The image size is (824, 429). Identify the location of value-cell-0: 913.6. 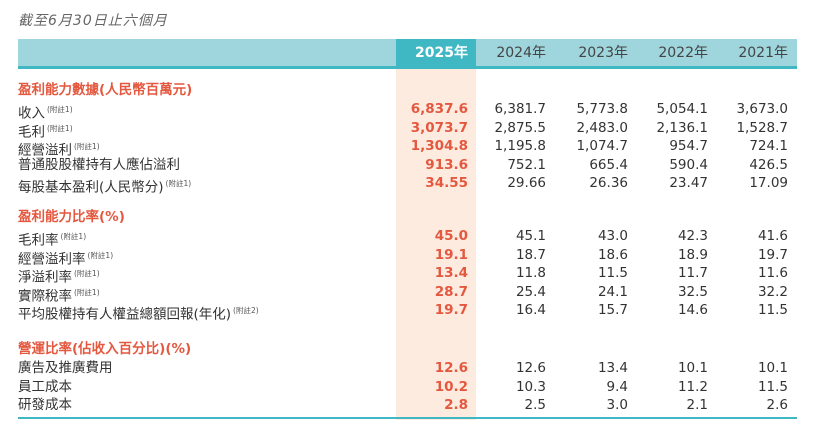
(446, 164).